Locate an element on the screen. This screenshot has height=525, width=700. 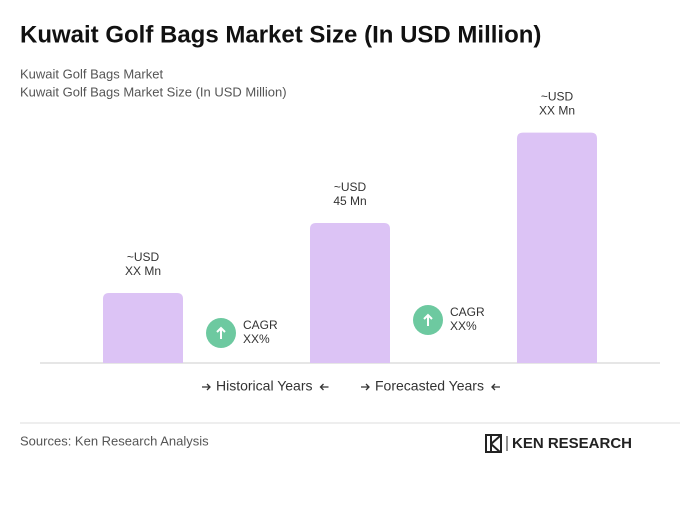
period-label: Historical Years is located at coordinates (264, 386).